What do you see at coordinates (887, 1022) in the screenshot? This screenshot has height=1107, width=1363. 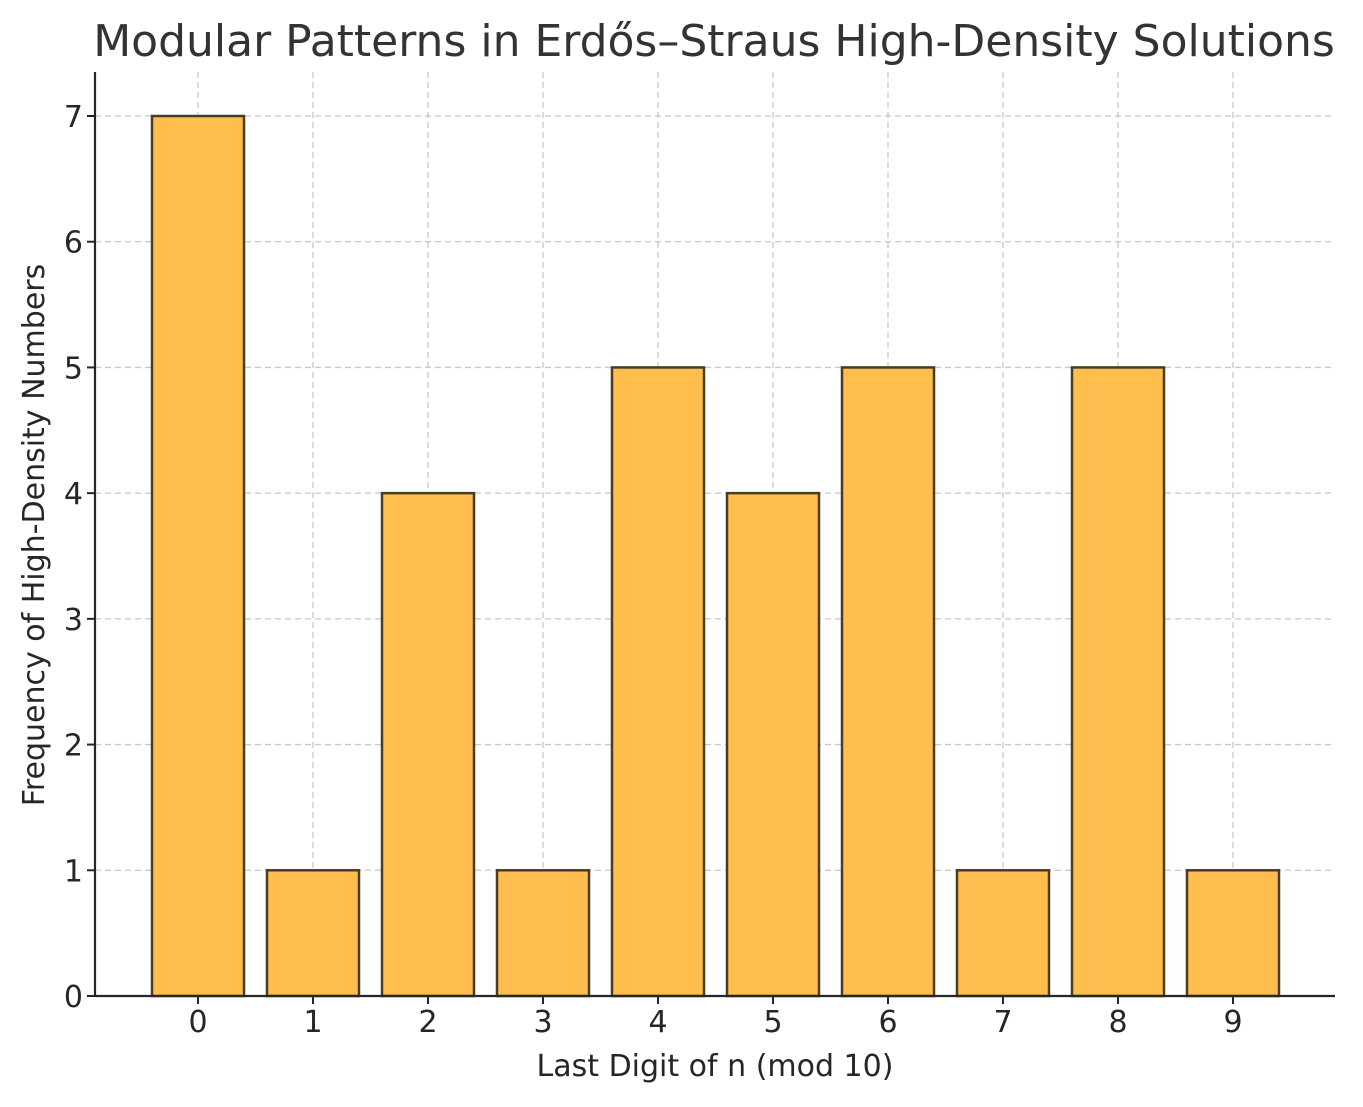 I see `x-tick-label: 6` at bounding box center [887, 1022].